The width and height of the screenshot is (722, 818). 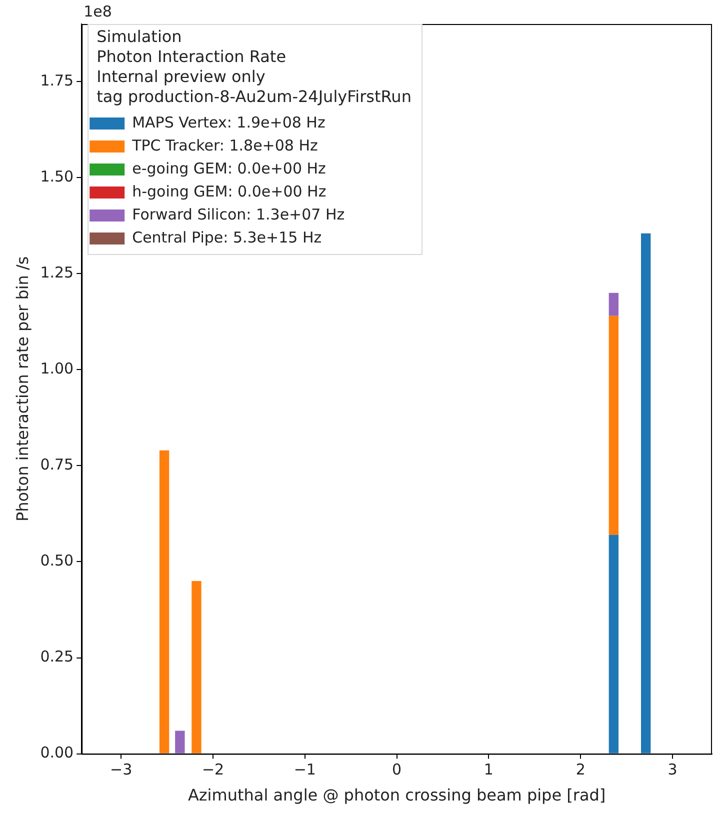 I want to click on x-tick-label: −1, so click(x=305, y=769).